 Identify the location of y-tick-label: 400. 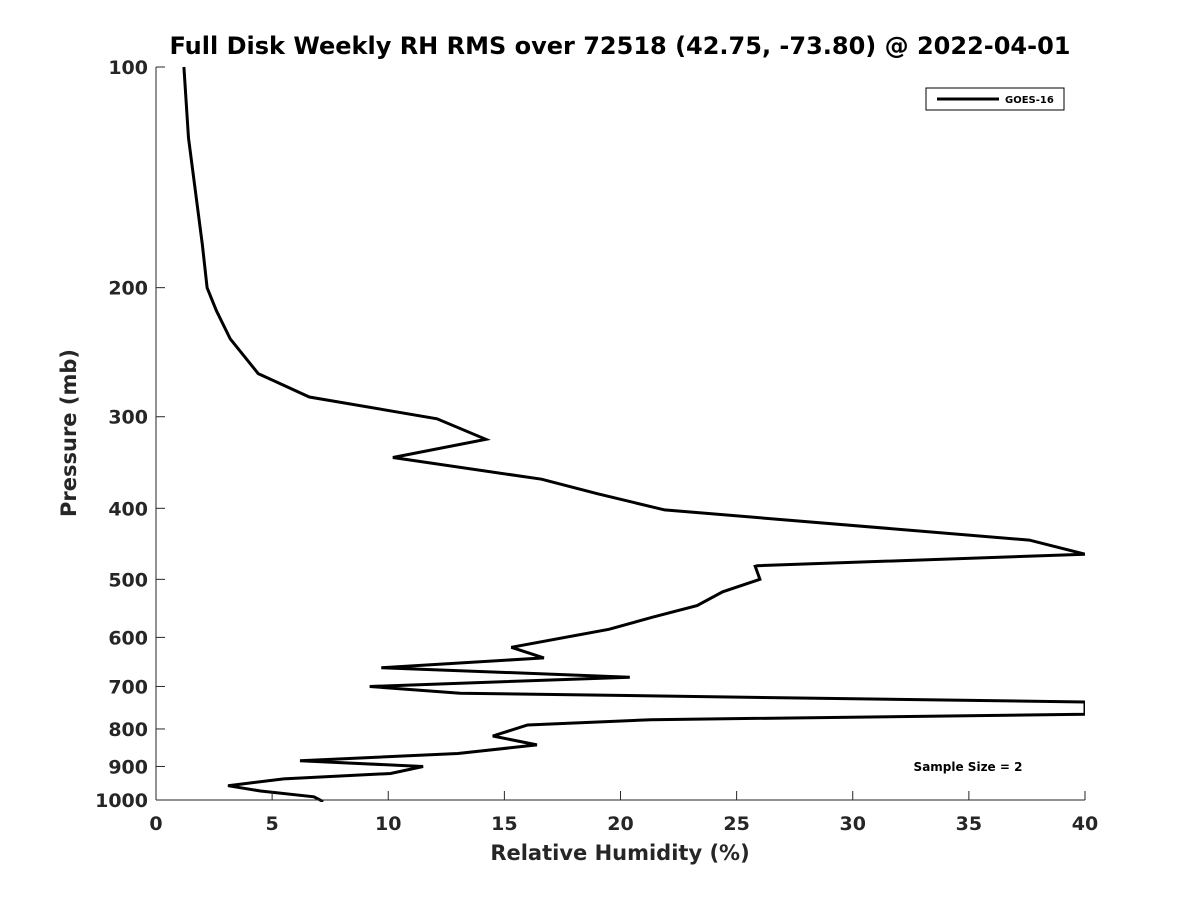
(128, 509).